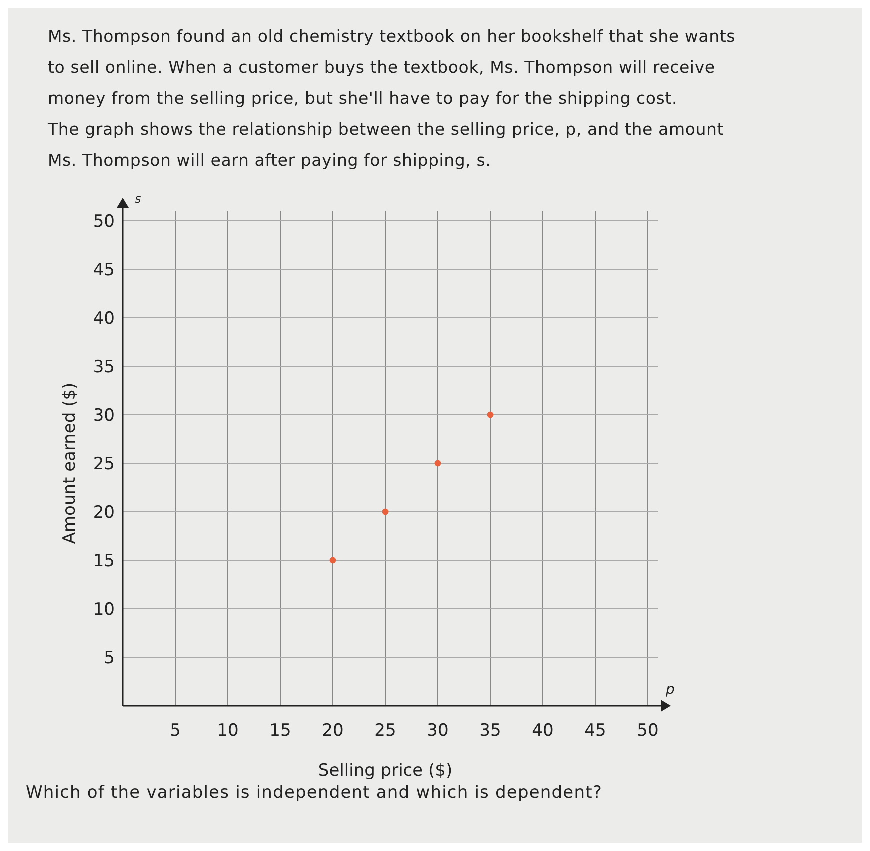 Image resolution: width=870 pixels, height=851 pixels. I want to click on x-tick-label: 25, so click(385, 731).